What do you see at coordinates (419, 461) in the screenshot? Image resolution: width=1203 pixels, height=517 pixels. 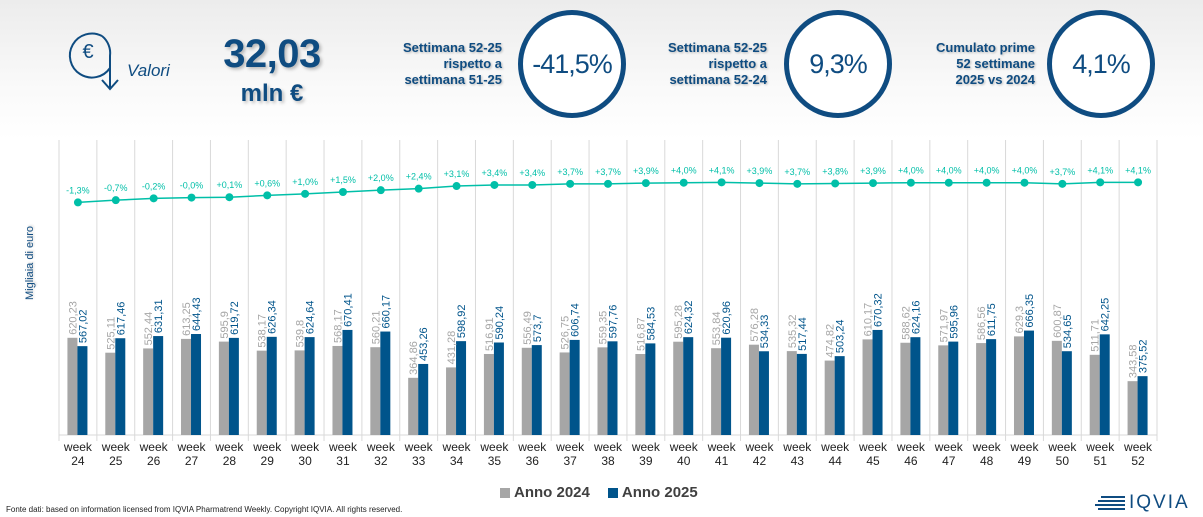 I see `x-tick-label: 33` at bounding box center [419, 461].